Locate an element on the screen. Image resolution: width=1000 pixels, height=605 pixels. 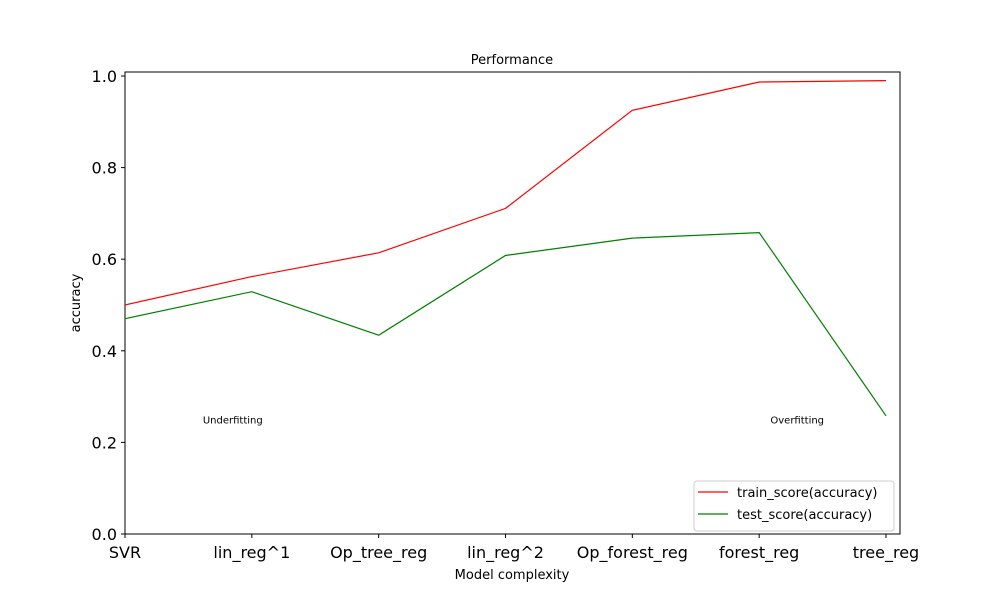
annotation-0: Underfitting is located at coordinates (233, 421).